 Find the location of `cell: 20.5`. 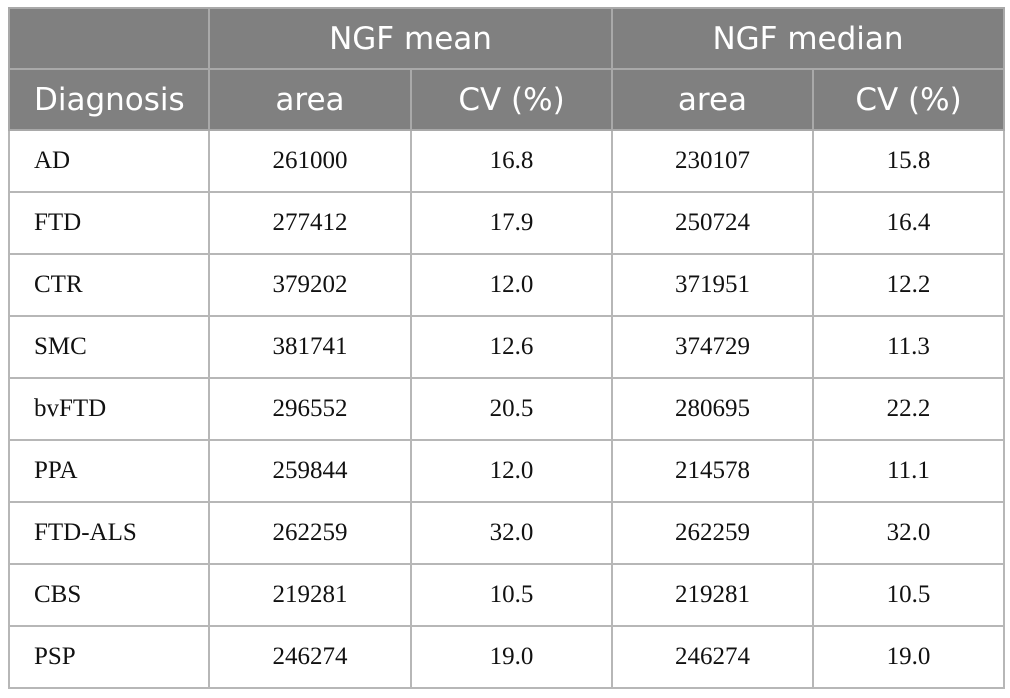

cell: 20.5 is located at coordinates (511, 409).